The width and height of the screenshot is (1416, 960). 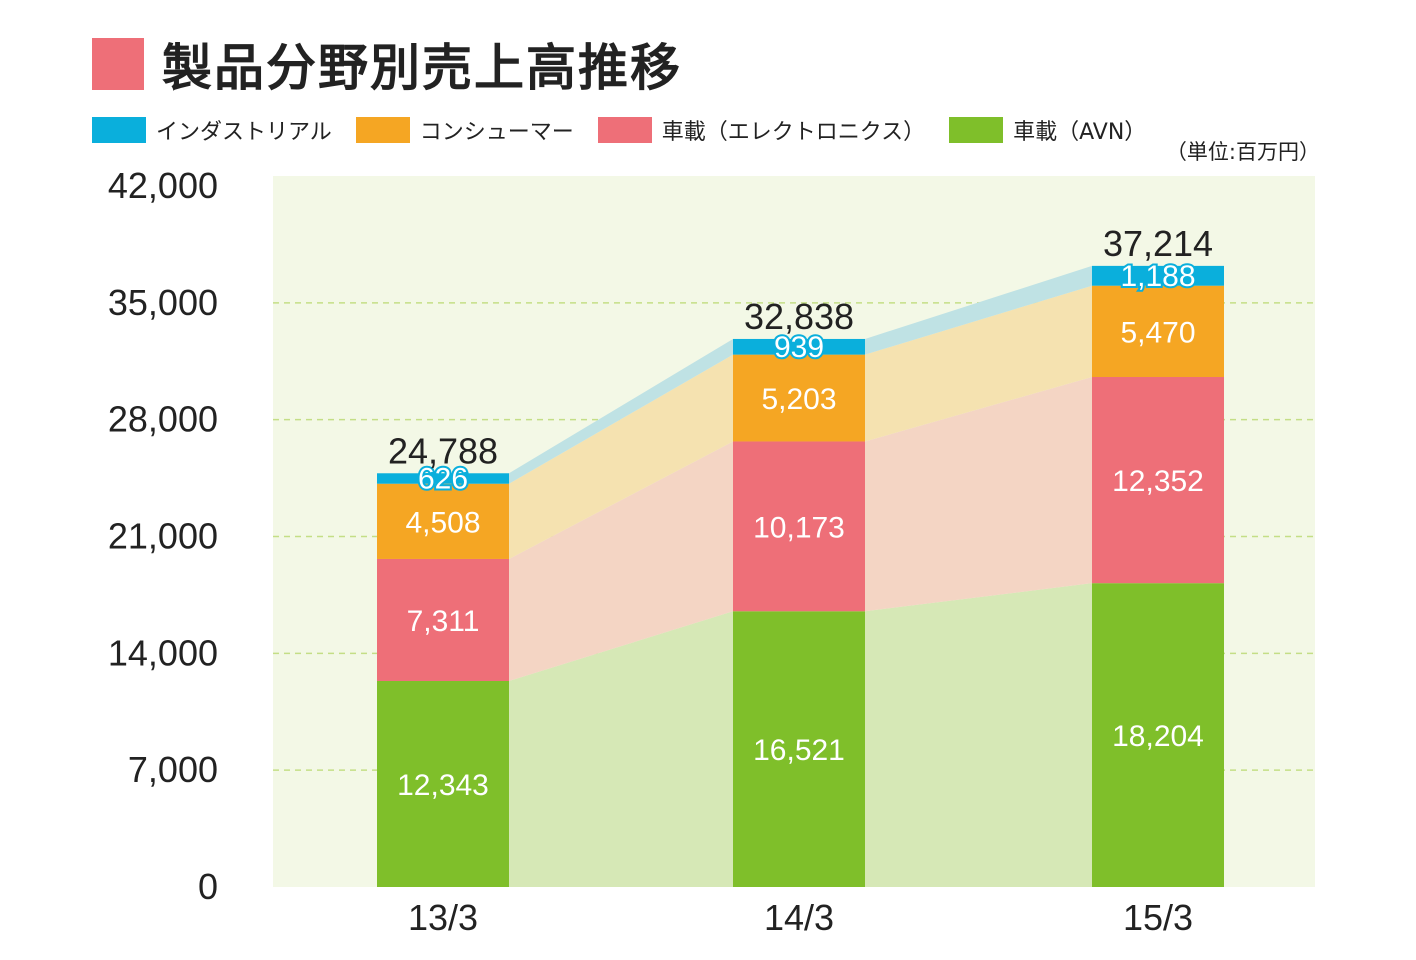 I want to click on total-label-0: 24,788, so click(x=443, y=450).